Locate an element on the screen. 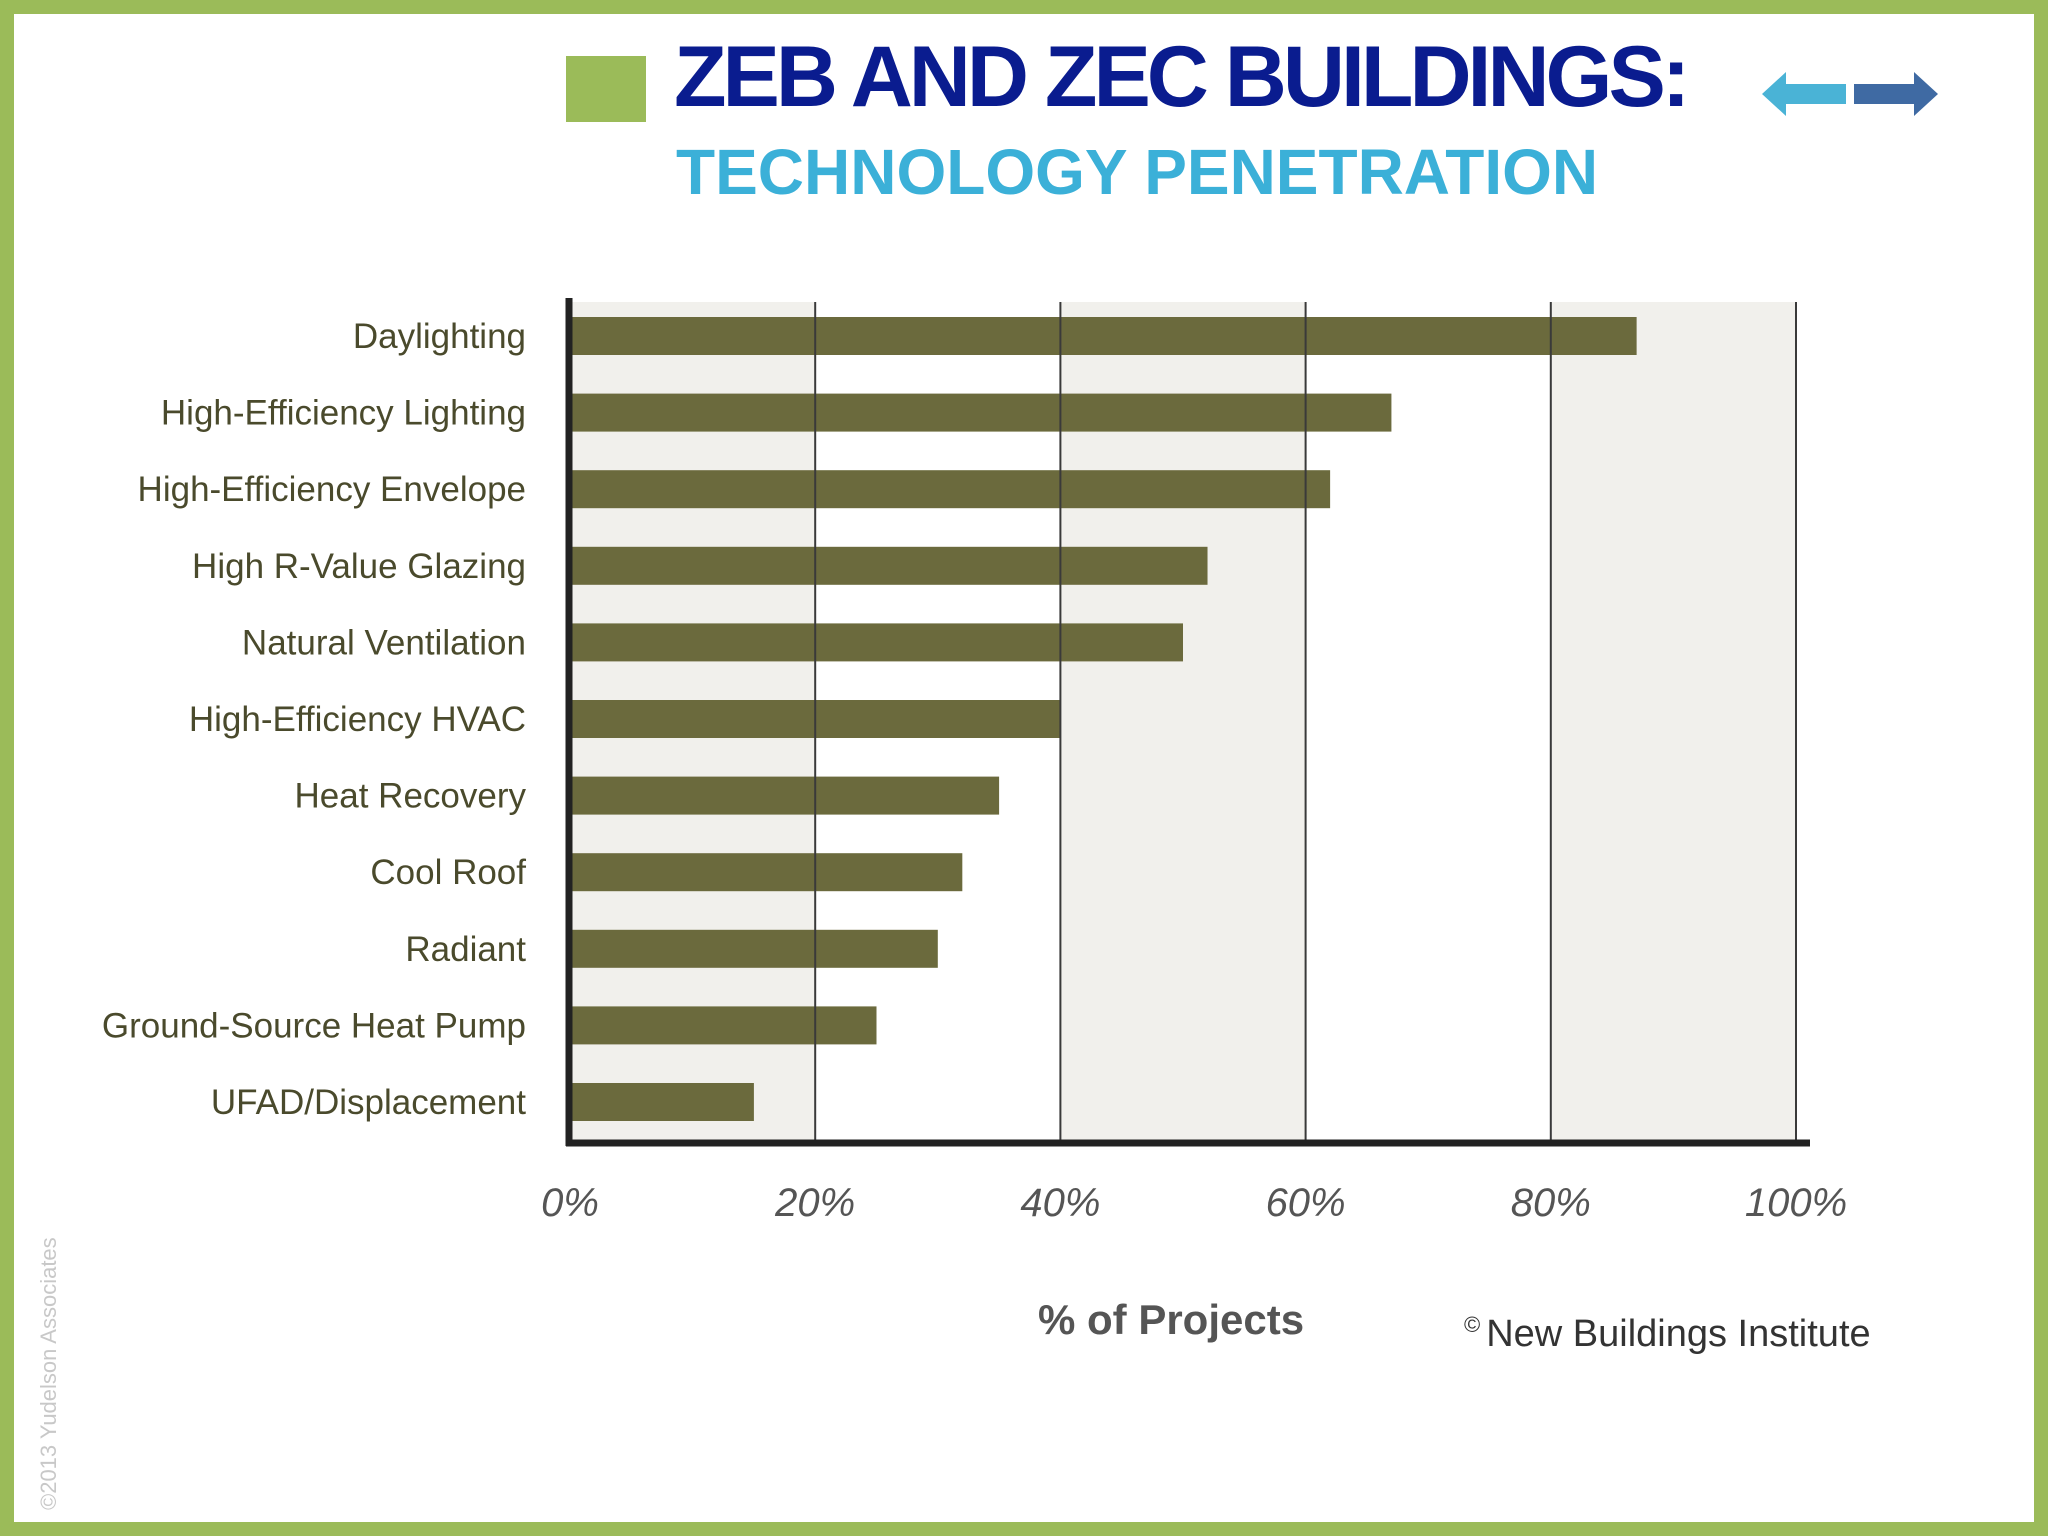  source-credit: © New Buildings Institute is located at coordinates (1667, 1334).